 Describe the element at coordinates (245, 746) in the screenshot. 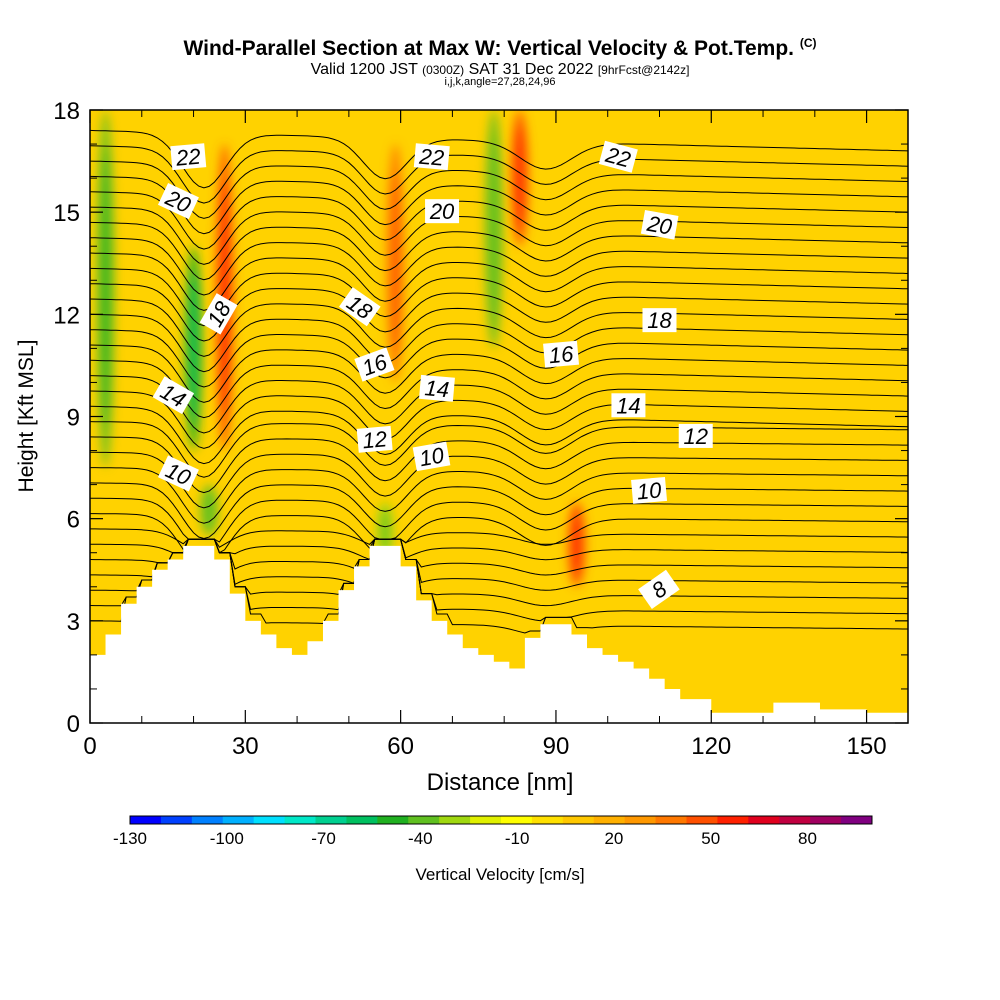

I see `x-tick-label: 30` at that location.